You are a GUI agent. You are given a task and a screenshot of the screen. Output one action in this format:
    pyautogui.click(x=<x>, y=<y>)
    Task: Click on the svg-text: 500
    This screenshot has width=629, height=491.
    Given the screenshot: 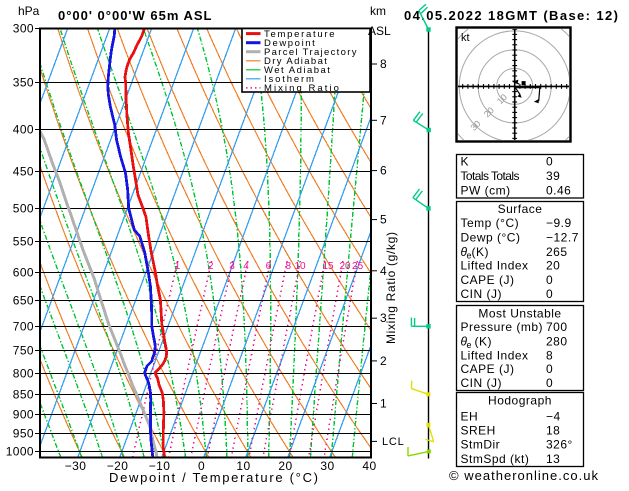 What is the action you would take?
    pyautogui.click(x=23, y=209)
    